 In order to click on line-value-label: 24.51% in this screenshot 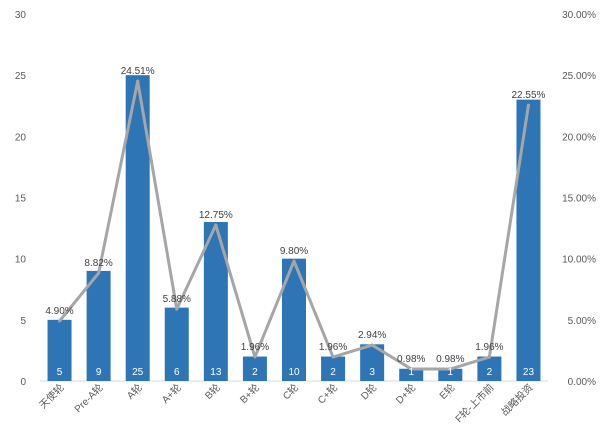, I will do `click(138, 71)`.